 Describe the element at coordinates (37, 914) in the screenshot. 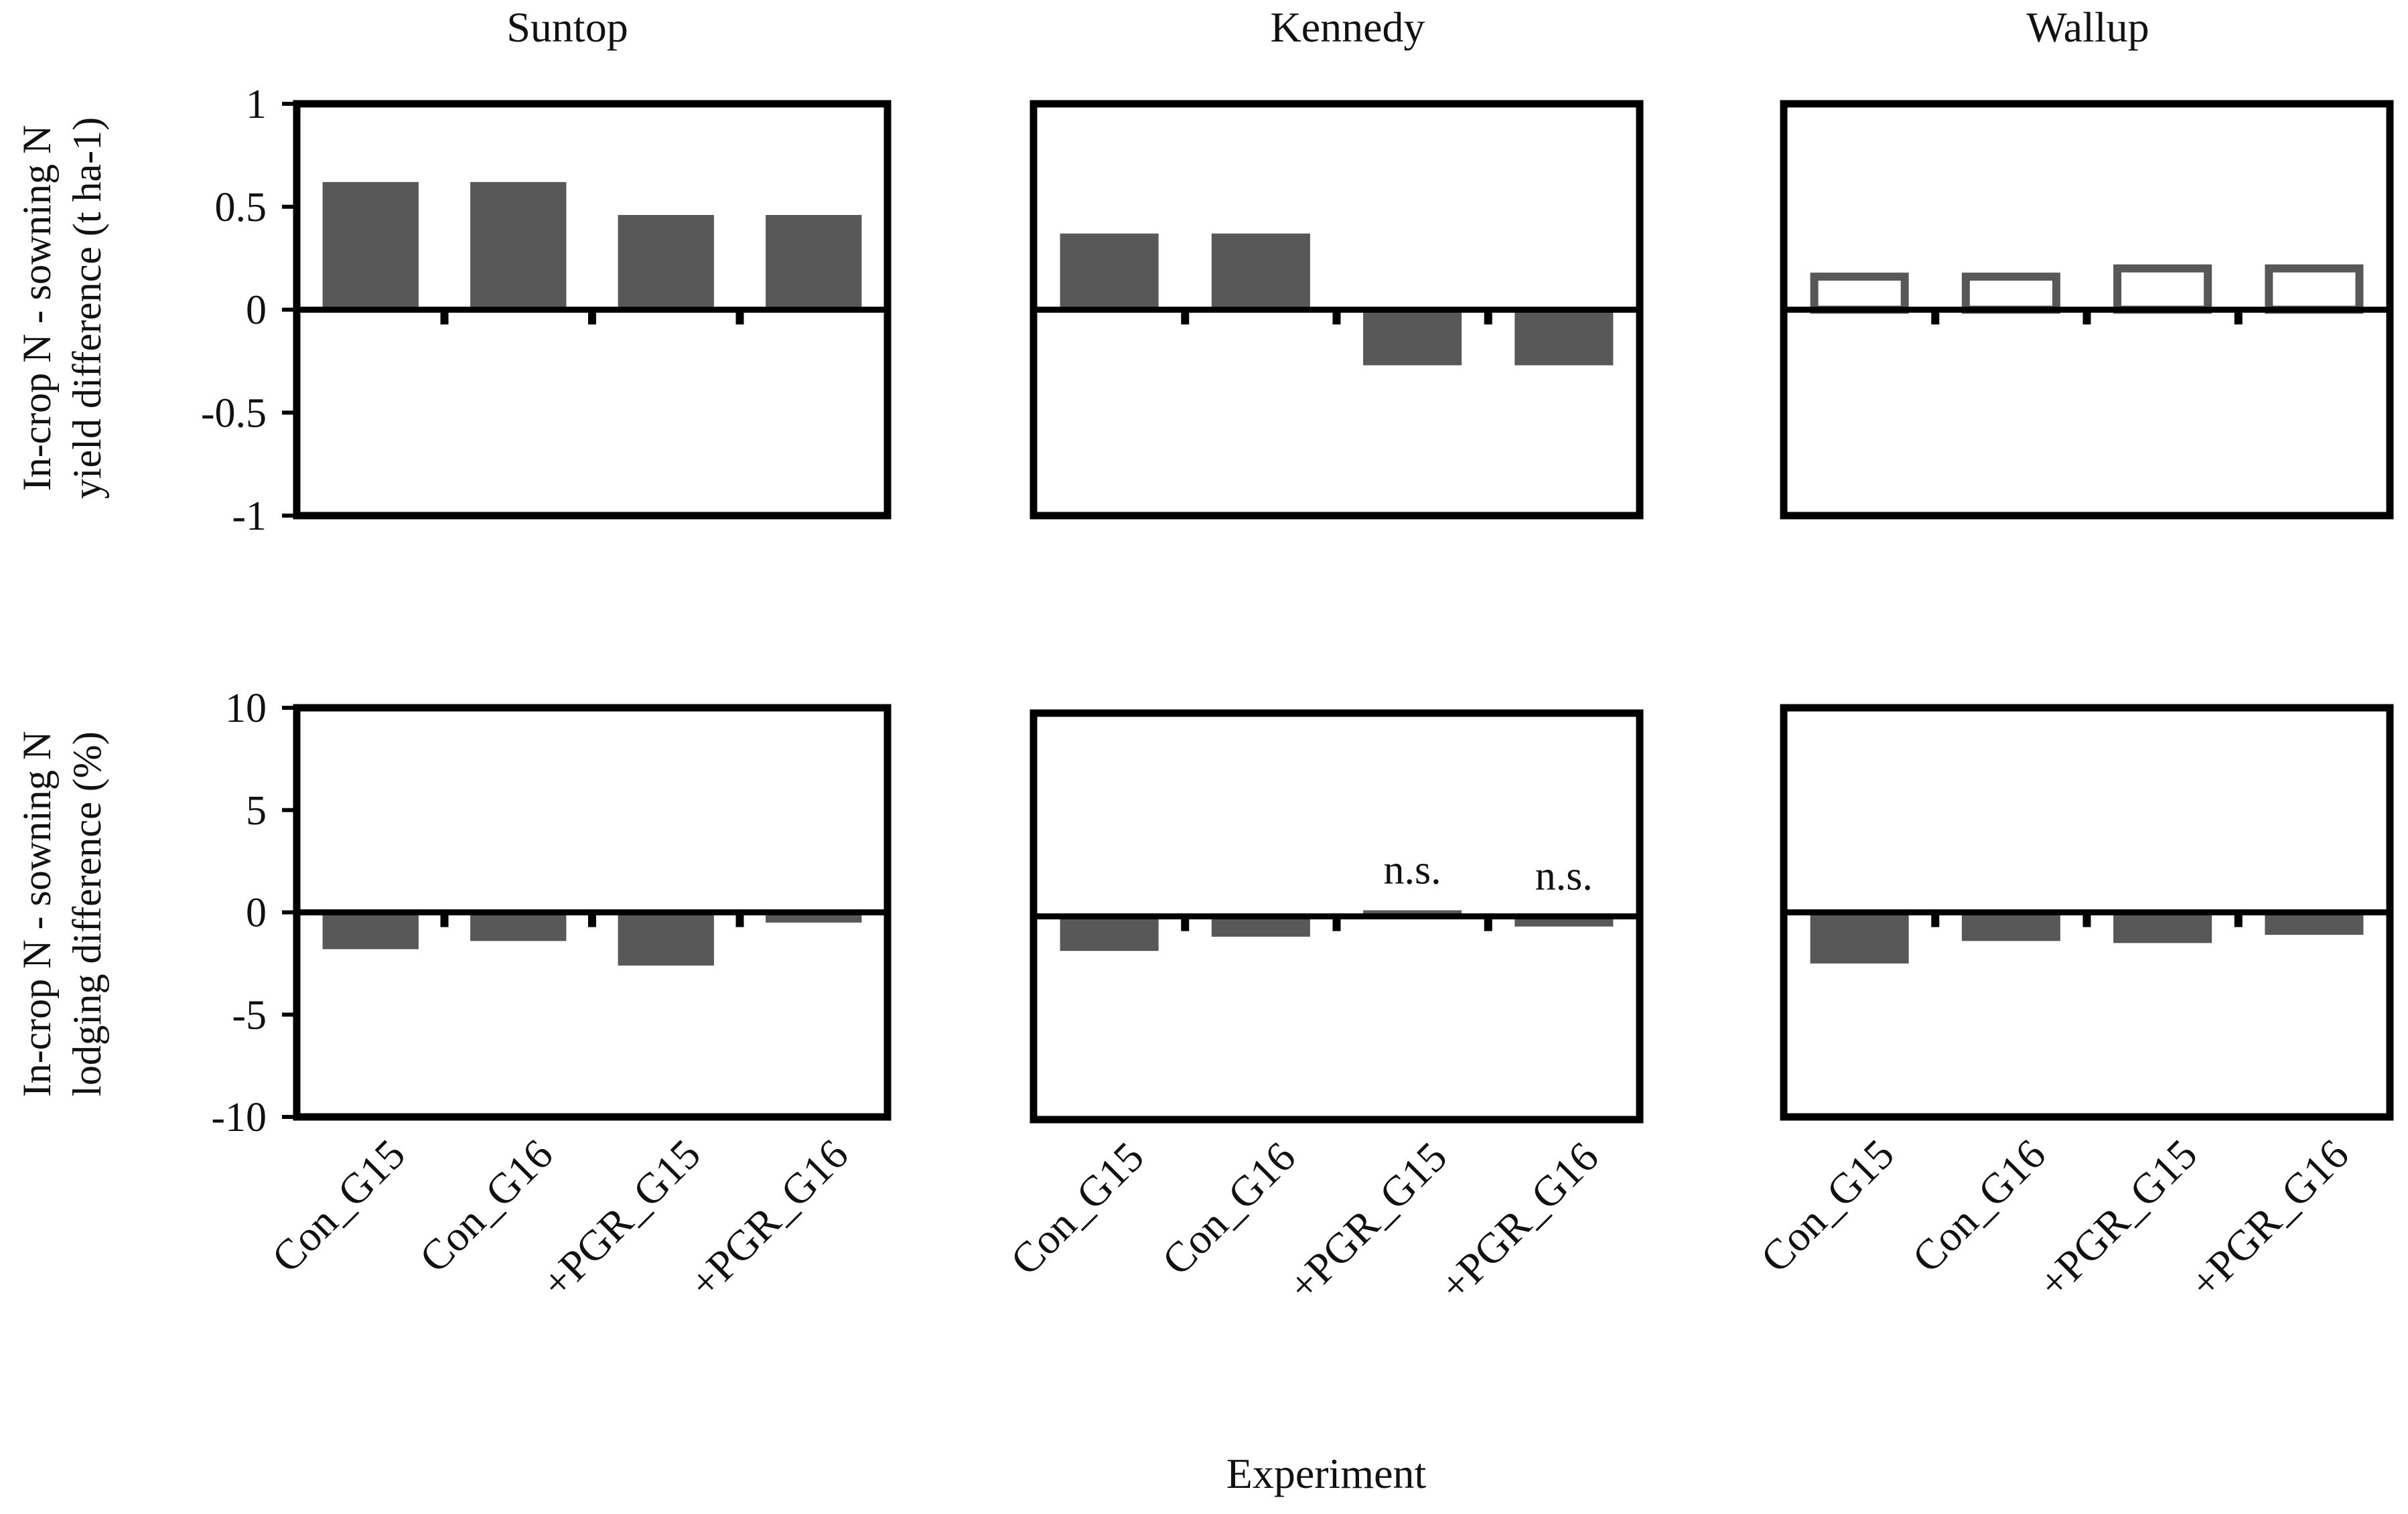

I see `lodging-axis-label-line1: In-crop N - sowning N` at that location.